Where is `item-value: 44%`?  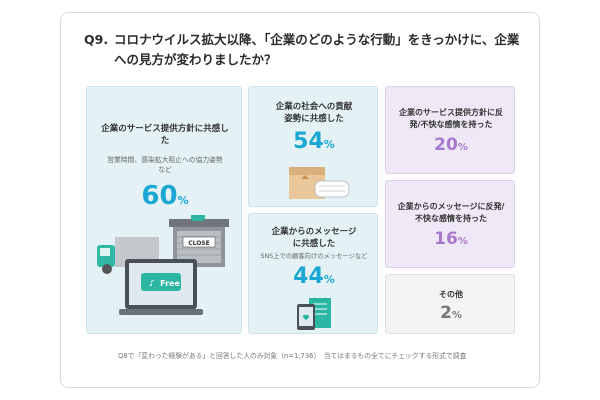 item-value: 44% is located at coordinates (314, 276).